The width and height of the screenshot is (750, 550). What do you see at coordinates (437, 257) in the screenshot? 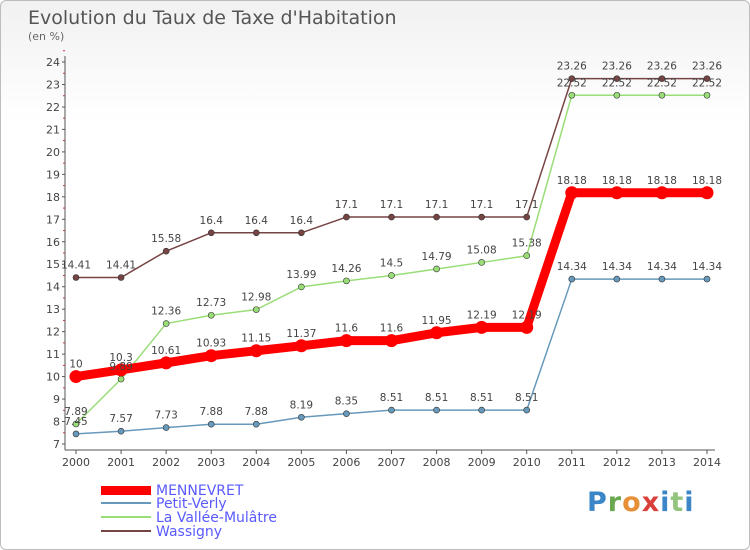
I see `data-label-la-vallee-mulatre: 14.79` at bounding box center [437, 257].